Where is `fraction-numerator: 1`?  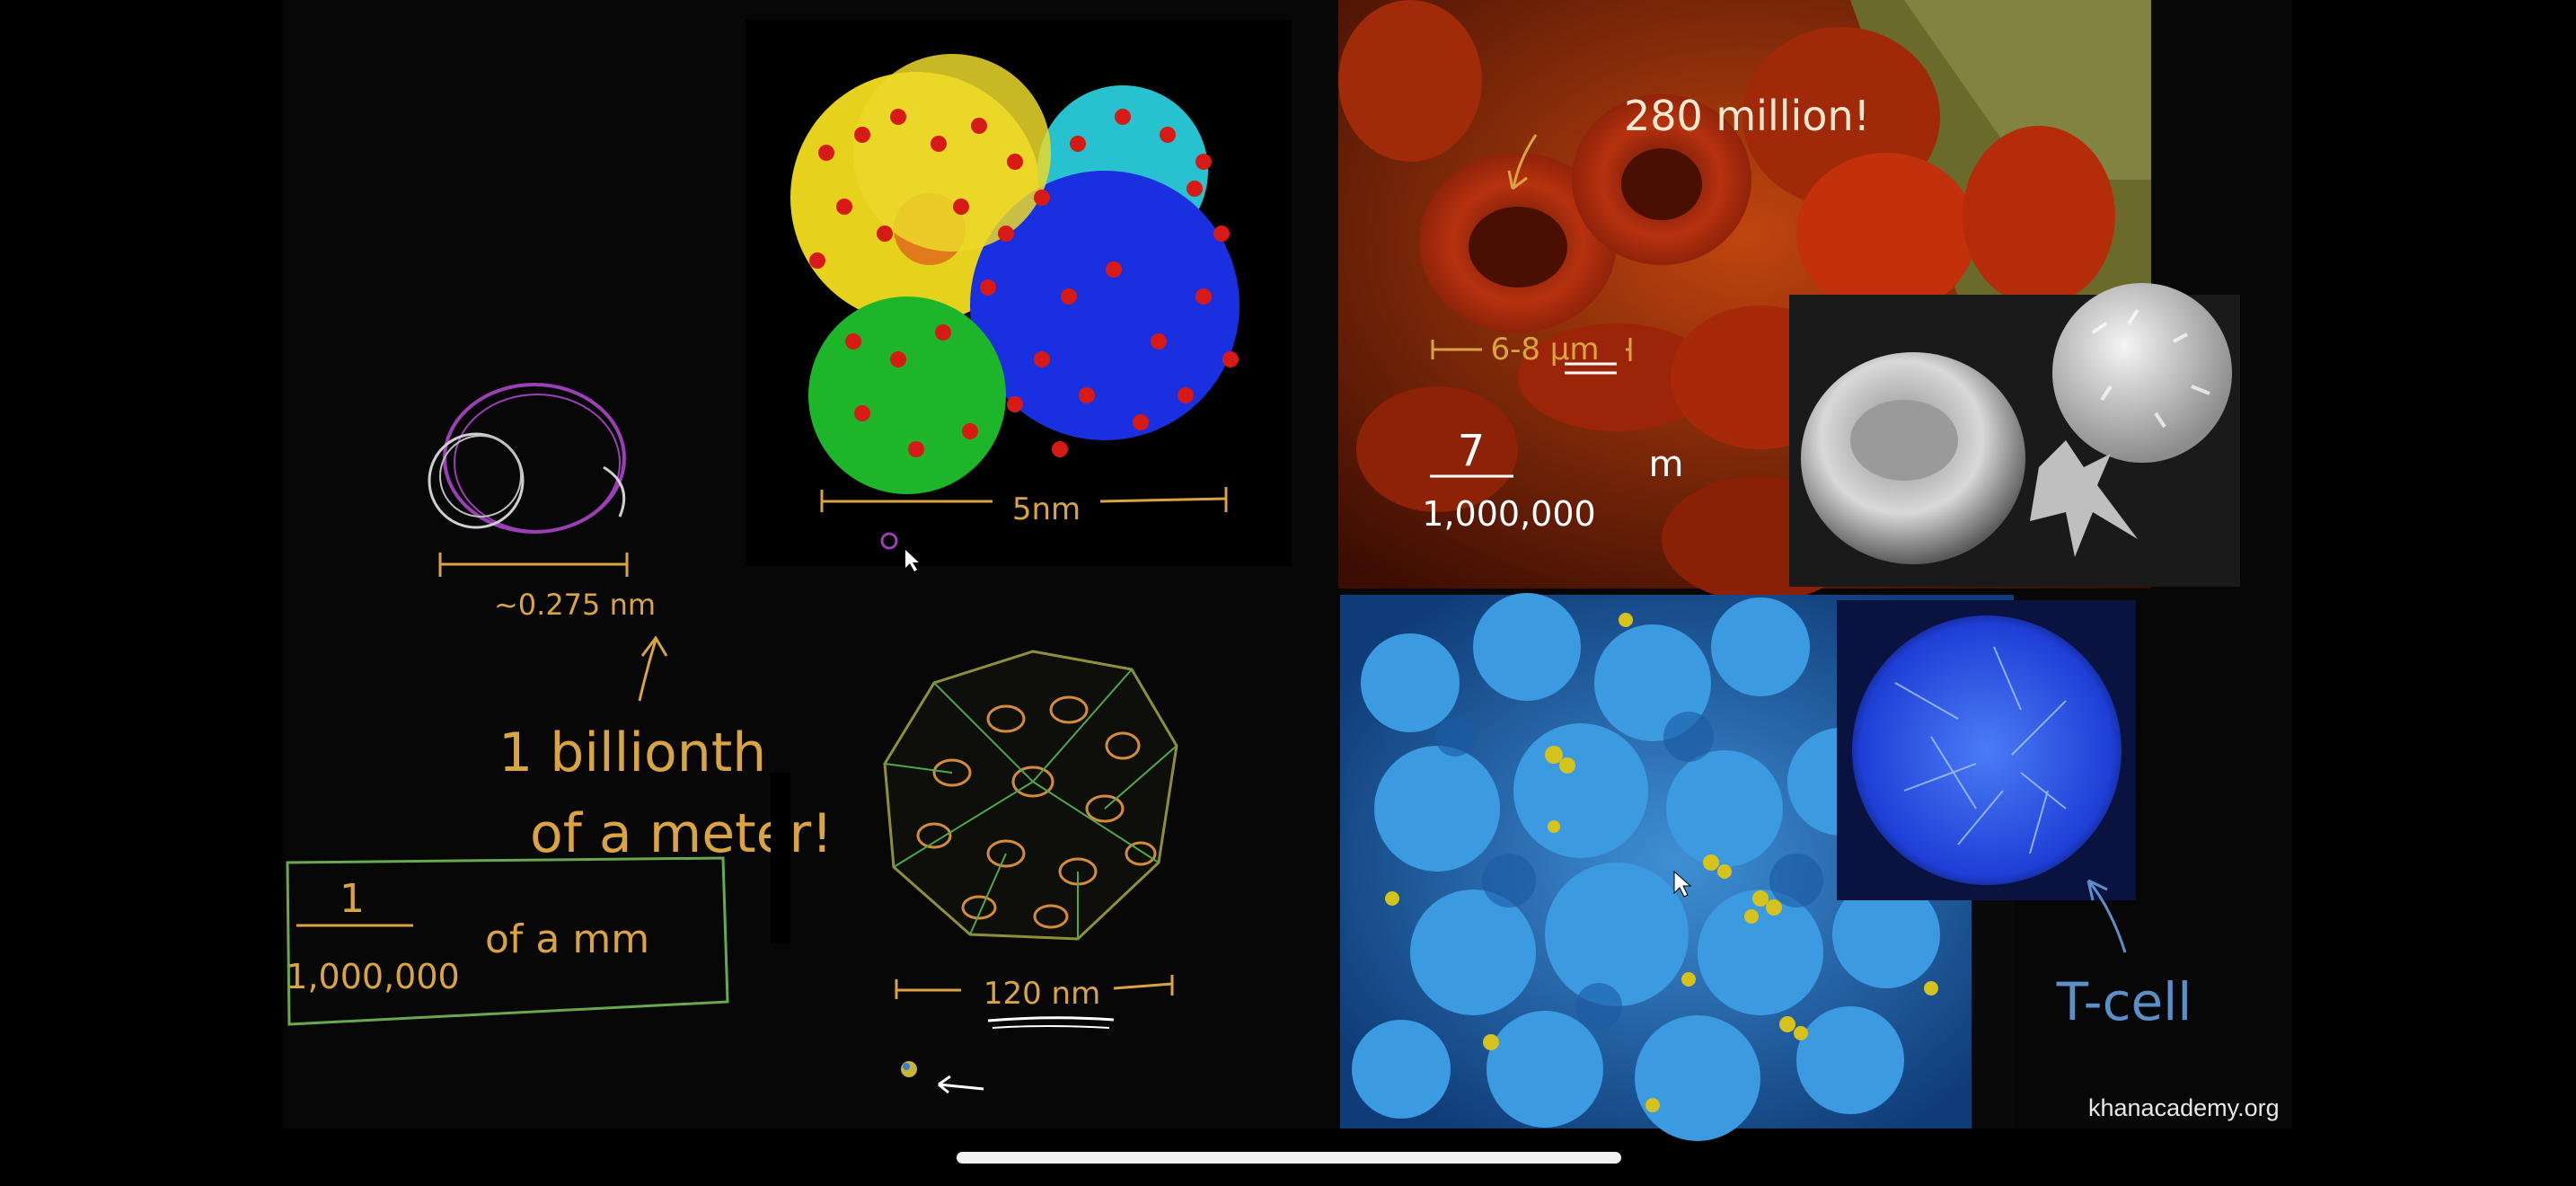 fraction-numerator: 1 is located at coordinates (352, 899).